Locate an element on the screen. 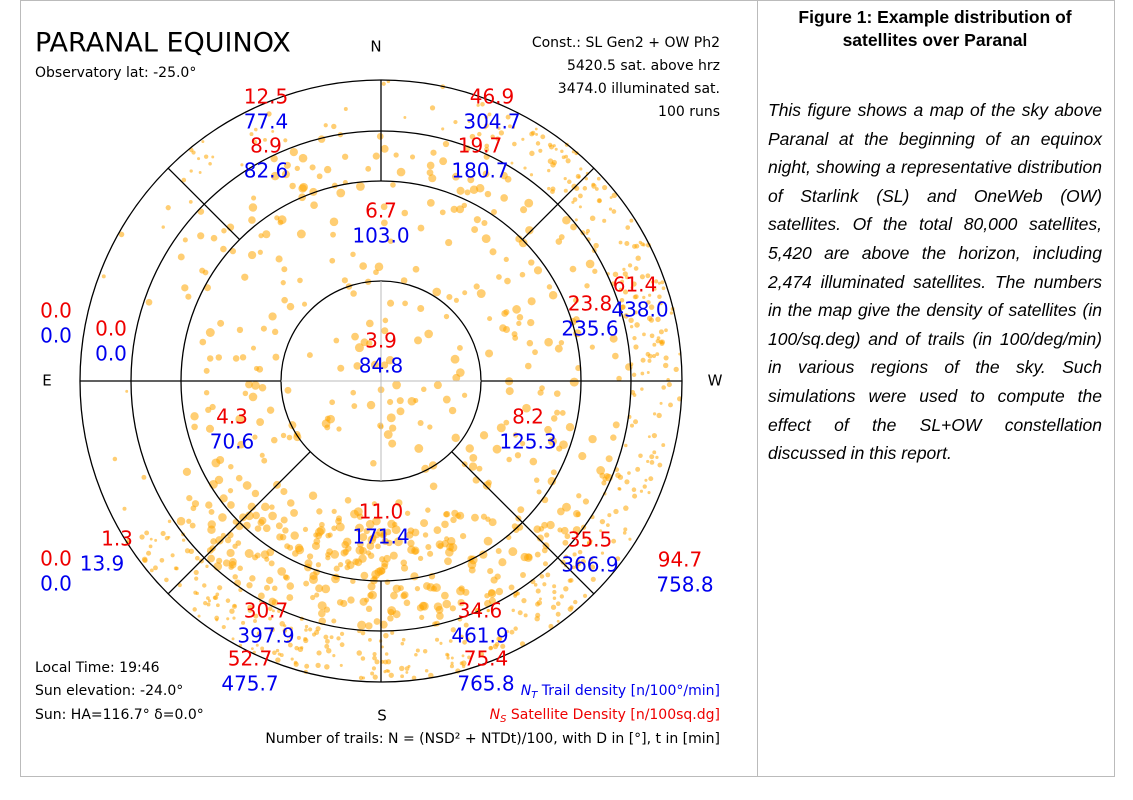 This screenshot has height=800, width=1133. legend-sub: S is located at coordinates (503, 719).